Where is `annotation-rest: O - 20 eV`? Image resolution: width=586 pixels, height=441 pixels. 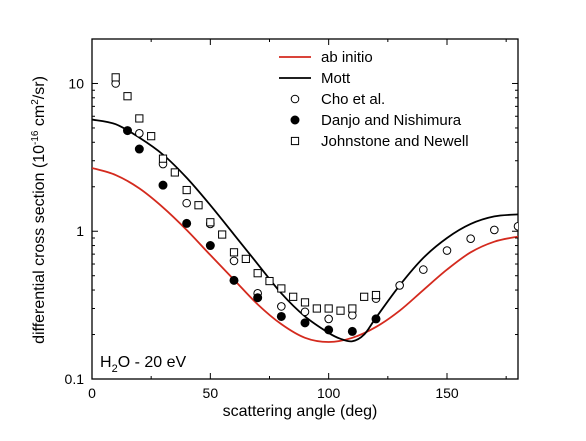 annotation-rest: O - 20 eV is located at coordinates (152, 362).